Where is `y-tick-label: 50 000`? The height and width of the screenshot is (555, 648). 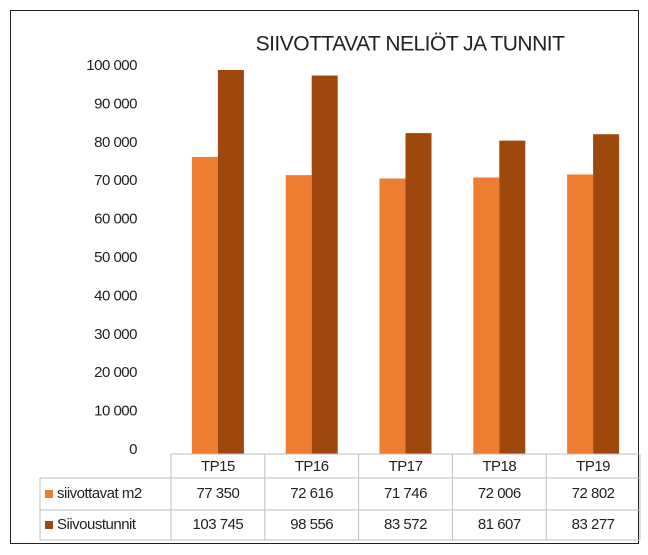
y-tick-label: 50 000 is located at coordinates (115, 257).